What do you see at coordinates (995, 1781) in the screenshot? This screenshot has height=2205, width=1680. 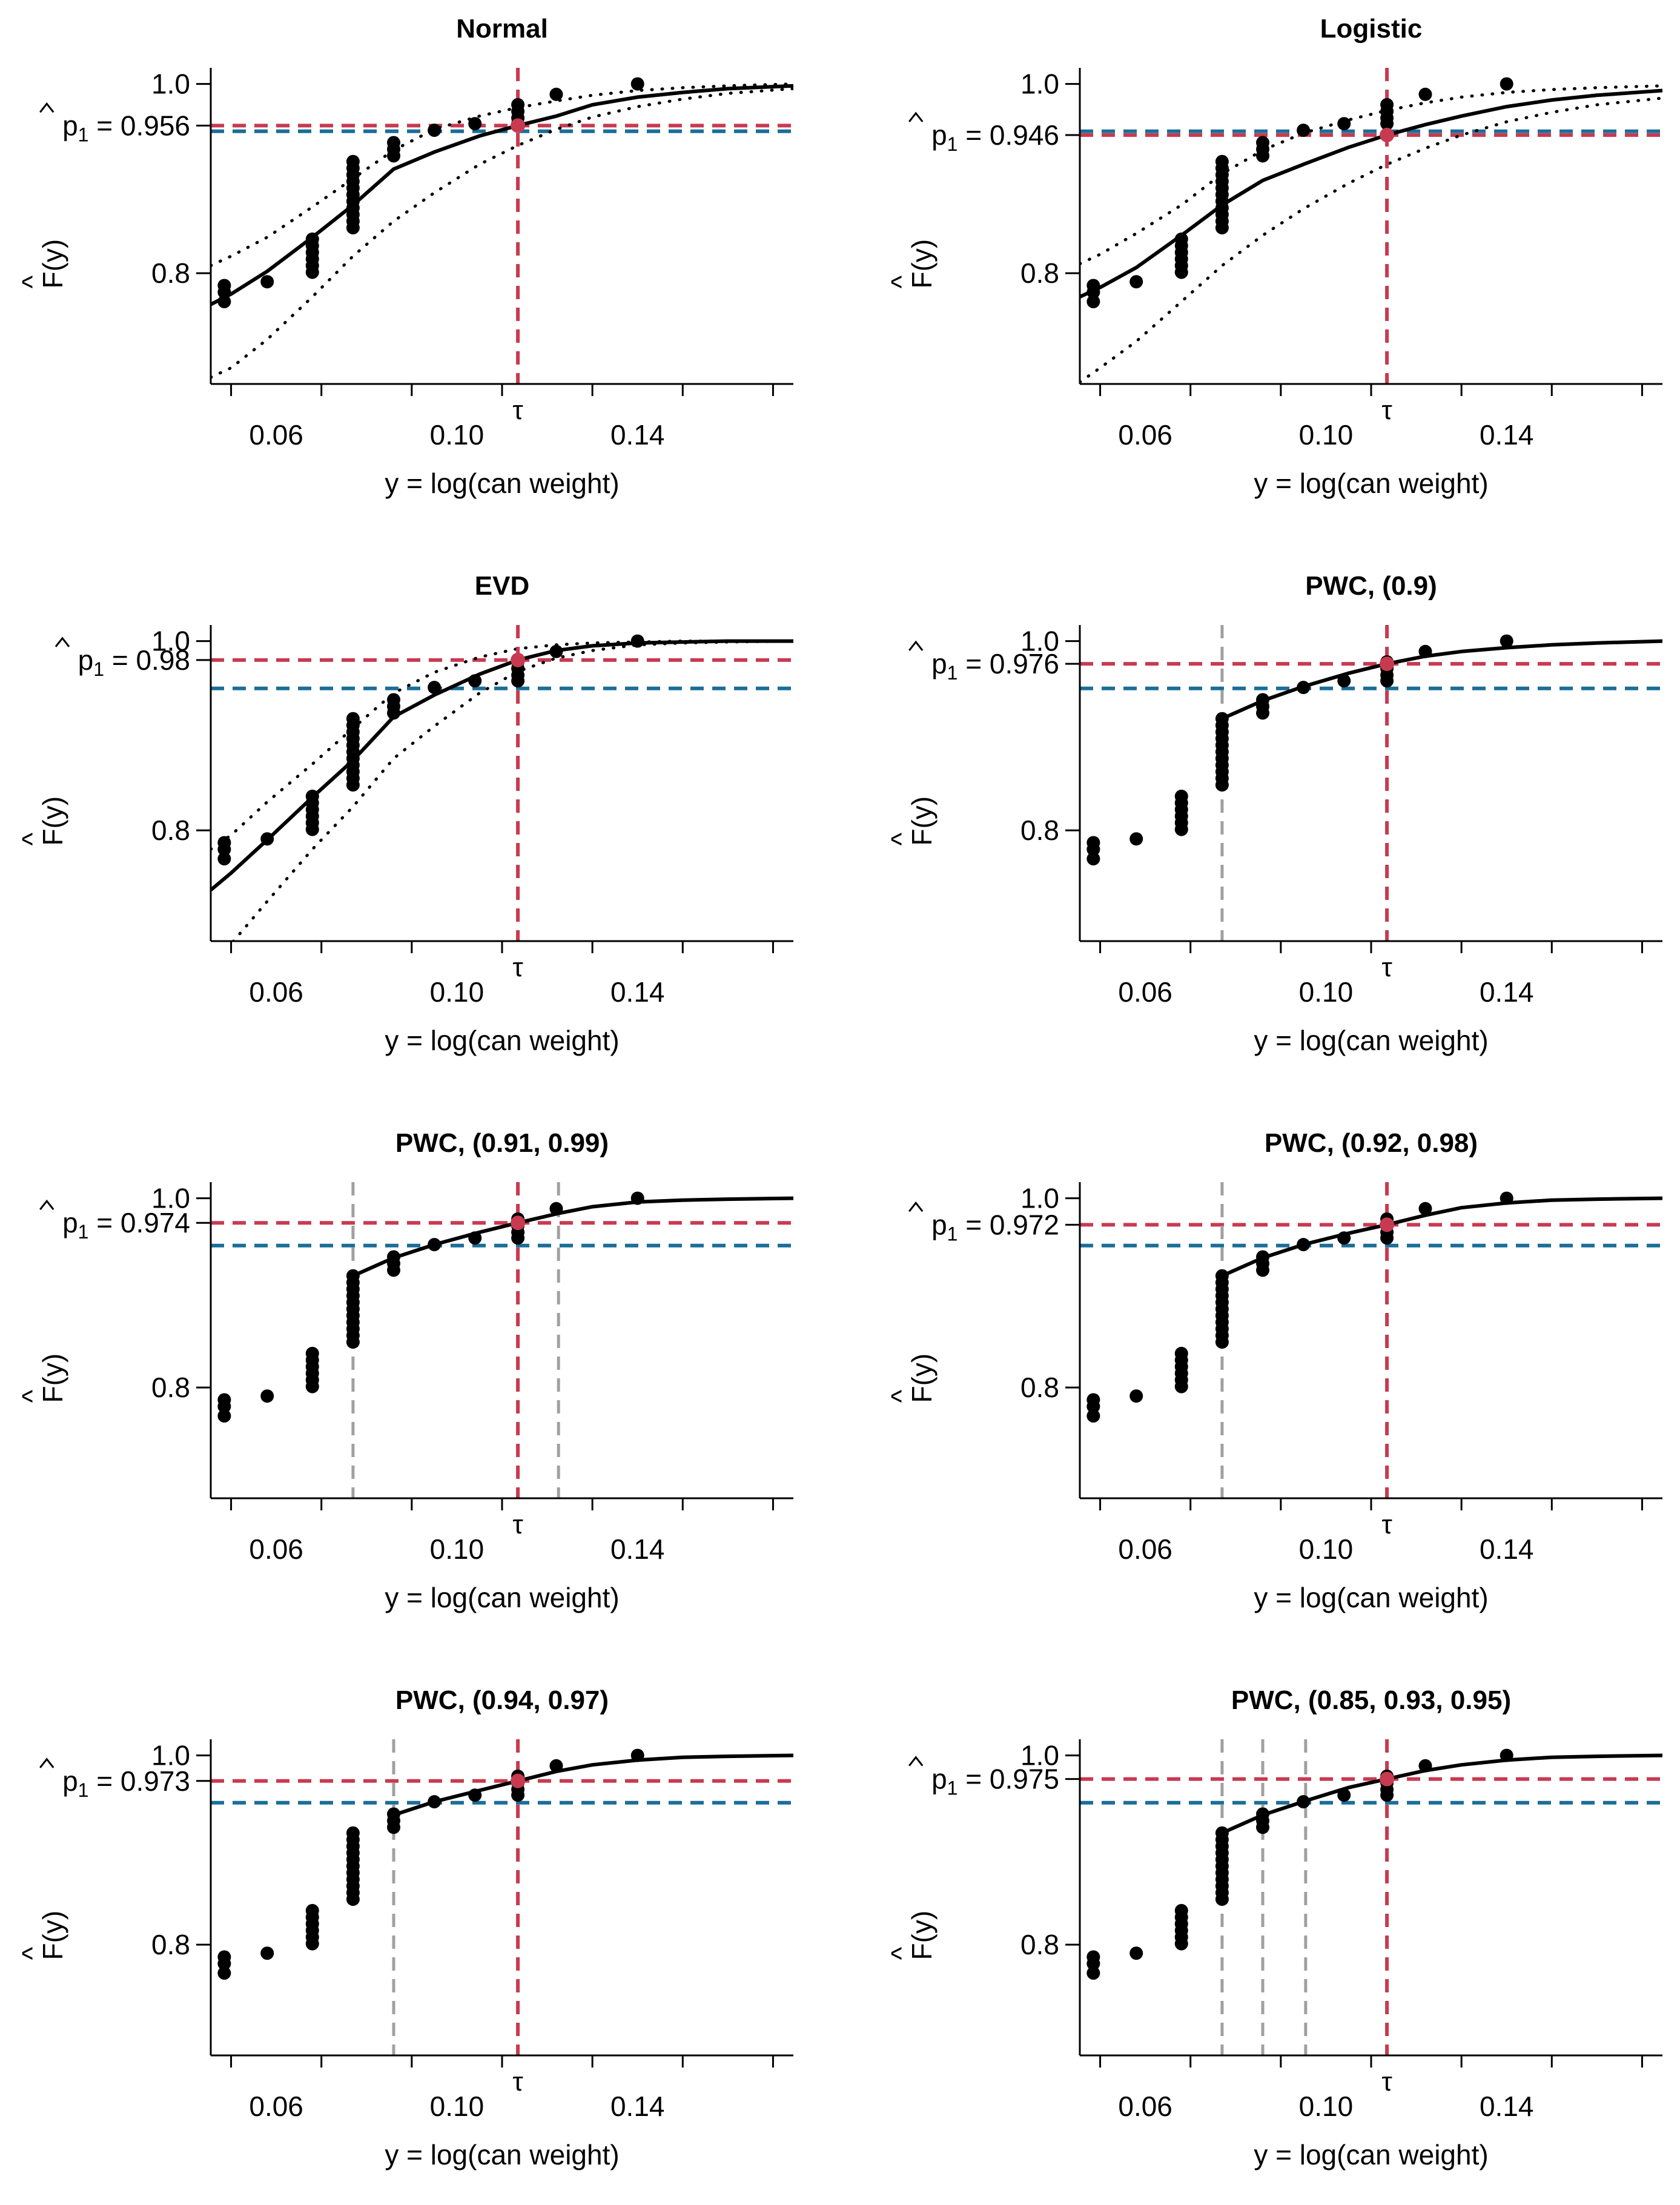 I see `p-hat-label: p1 = 0.975` at bounding box center [995, 1781].